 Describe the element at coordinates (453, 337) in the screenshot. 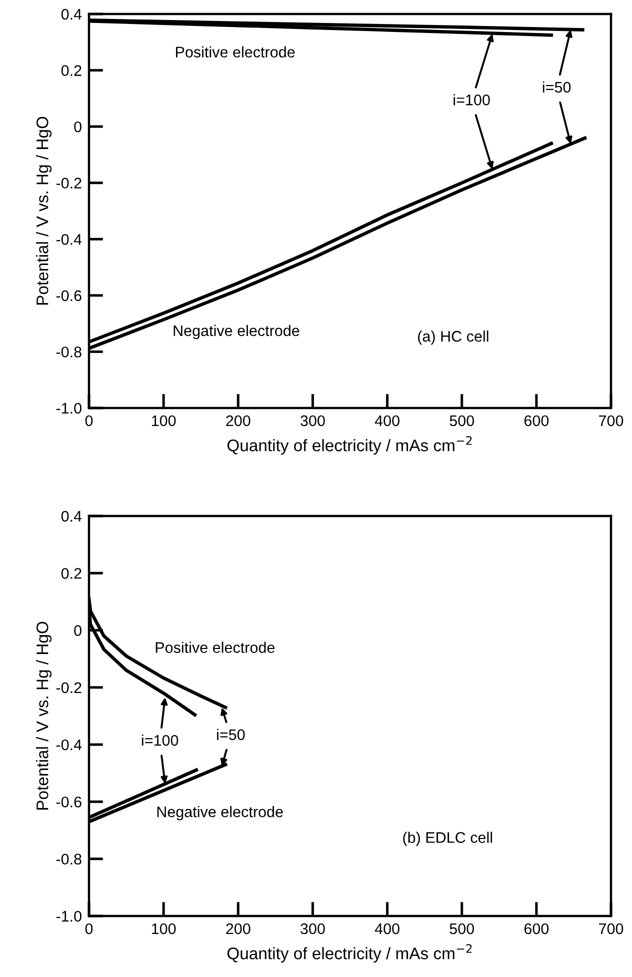

I see `annotation: (a) HC cell` at that location.